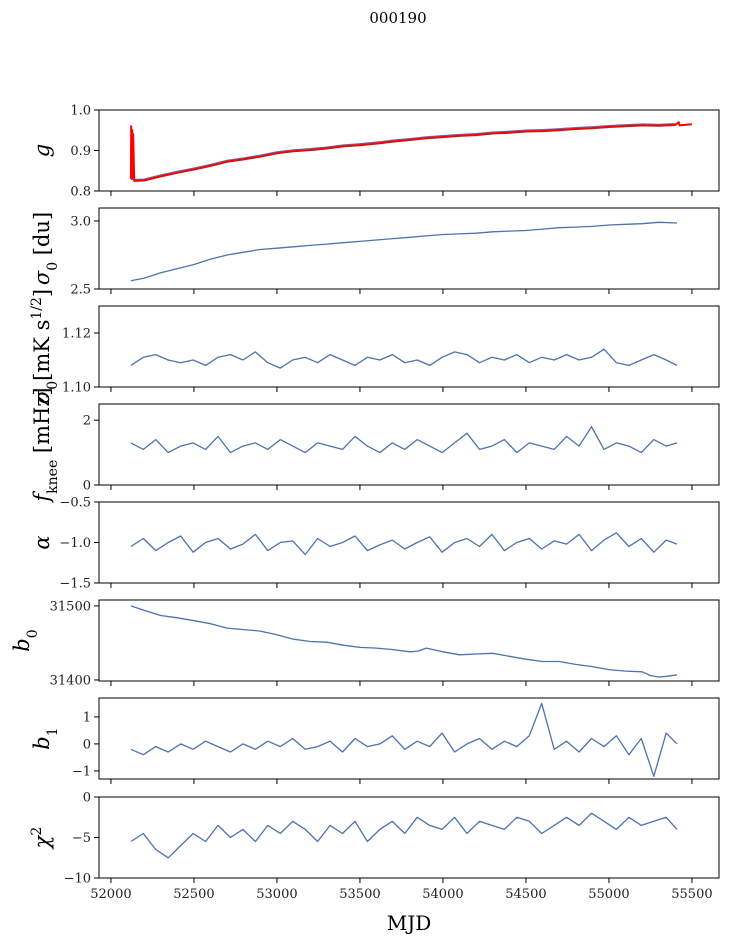 The image size is (729, 944). What do you see at coordinates (76, 334) in the screenshot?
I see `y-tick-label: 1.12` at bounding box center [76, 334].